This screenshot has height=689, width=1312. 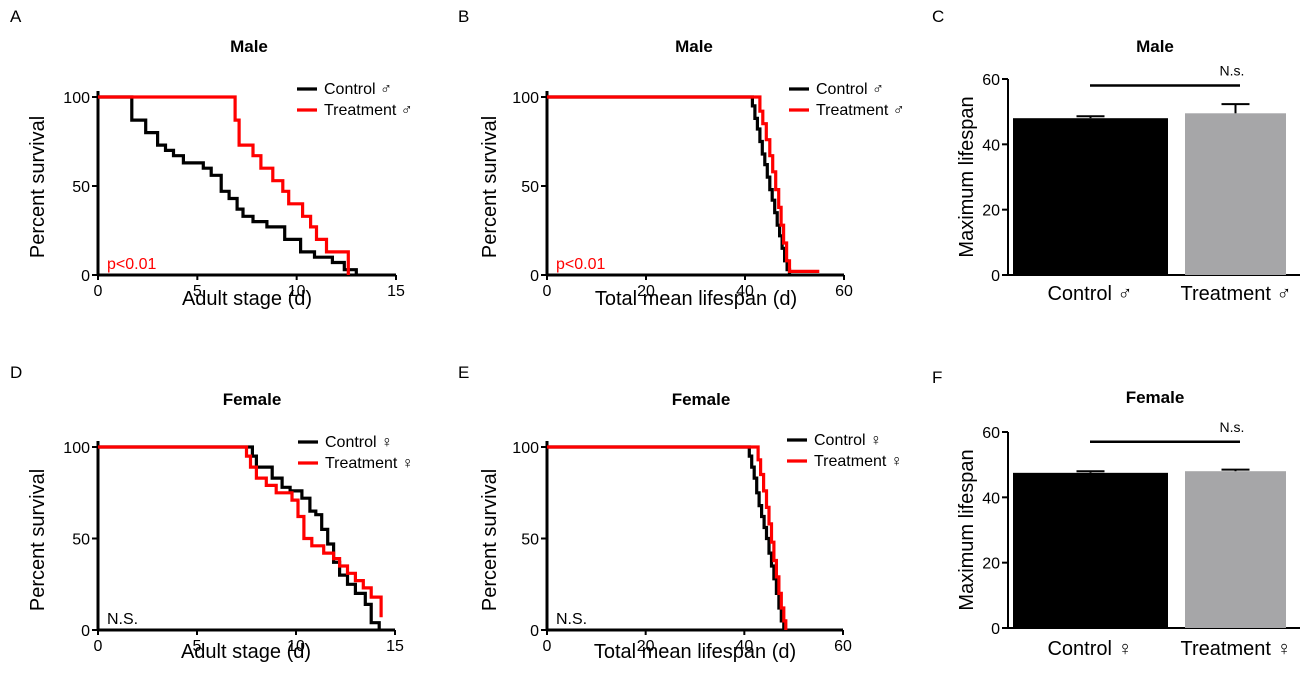 I want to click on category-label: Treatment ♀, so click(x=1236, y=649).